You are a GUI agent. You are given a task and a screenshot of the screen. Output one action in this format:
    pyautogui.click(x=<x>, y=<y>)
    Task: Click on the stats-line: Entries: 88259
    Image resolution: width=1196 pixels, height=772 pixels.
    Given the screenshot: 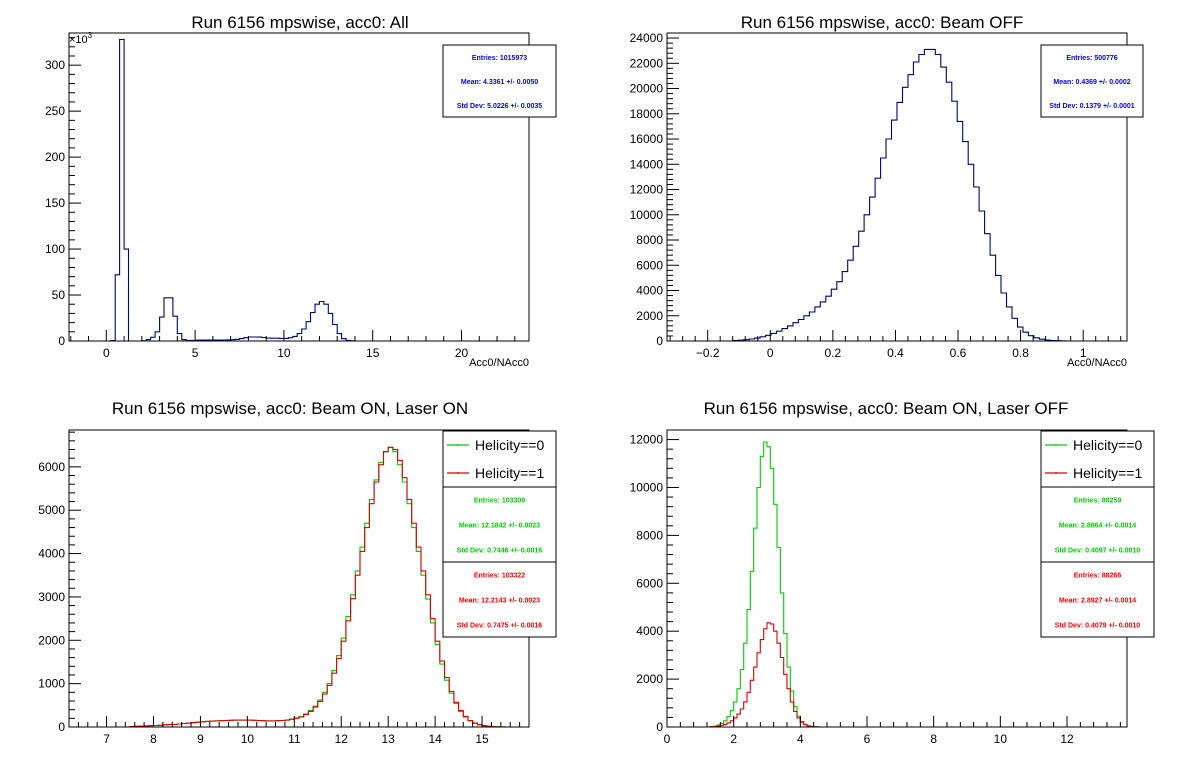 What is the action you would take?
    pyautogui.click(x=1098, y=501)
    